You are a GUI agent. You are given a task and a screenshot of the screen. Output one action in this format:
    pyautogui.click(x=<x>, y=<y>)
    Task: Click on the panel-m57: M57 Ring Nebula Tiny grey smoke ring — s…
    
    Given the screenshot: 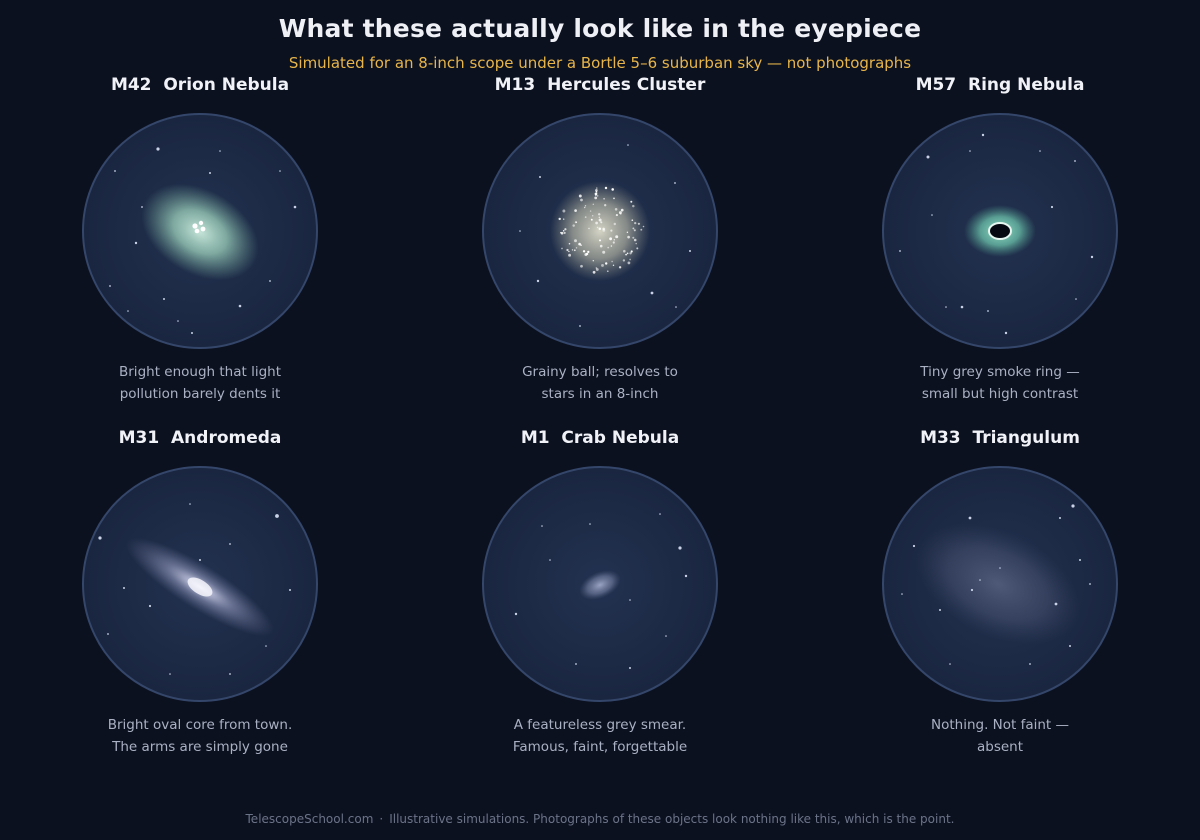 What is the action you would take?
    pyautogui.click(x=1000, y=239)
    